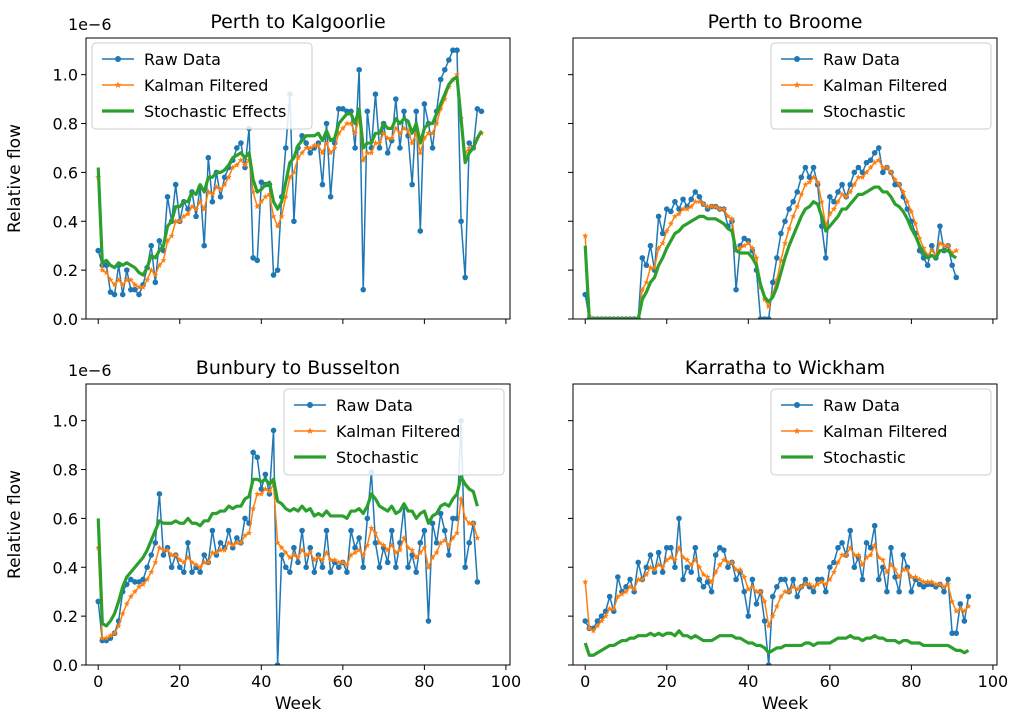 This screenshot has width=1013, height=716. I want to click on y-tick-label: 0.4, so click(65, 567).